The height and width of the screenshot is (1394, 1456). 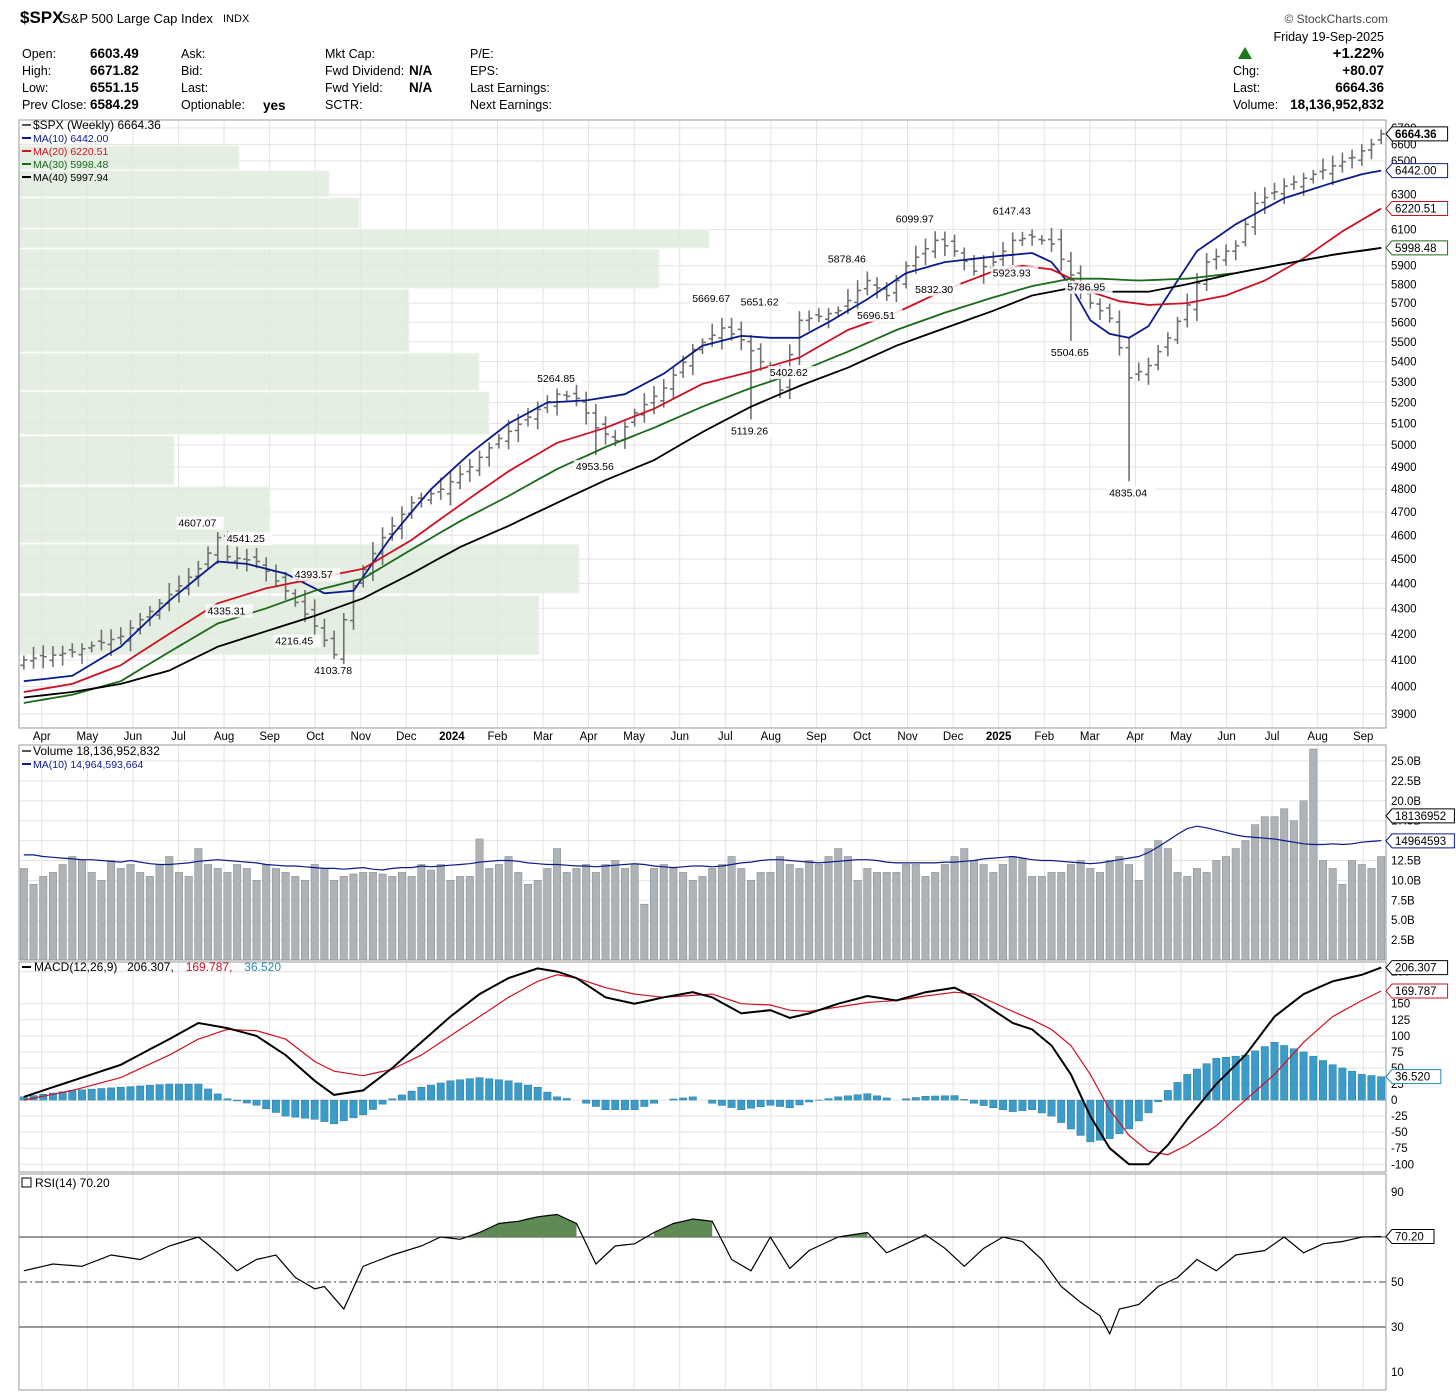 I want to click on y-tick-label: 50, so click(x=1397, y=1283).